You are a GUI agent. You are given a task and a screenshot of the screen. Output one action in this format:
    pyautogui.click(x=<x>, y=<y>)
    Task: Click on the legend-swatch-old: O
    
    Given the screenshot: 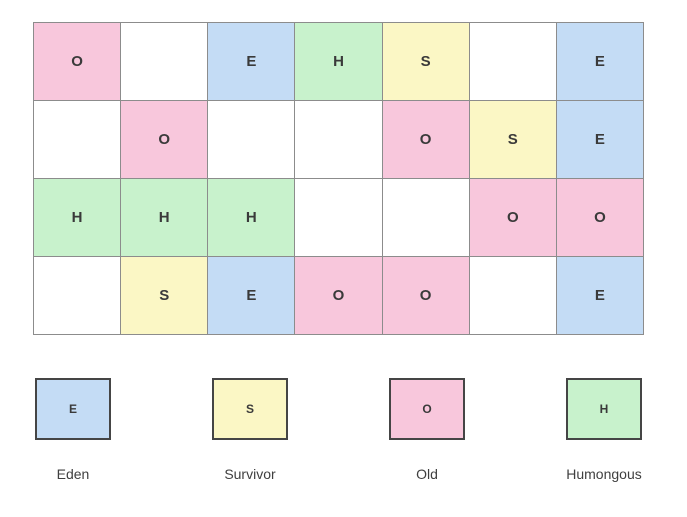 What is the action you would take?
    pyautogui.click(x=427, y=409)
    